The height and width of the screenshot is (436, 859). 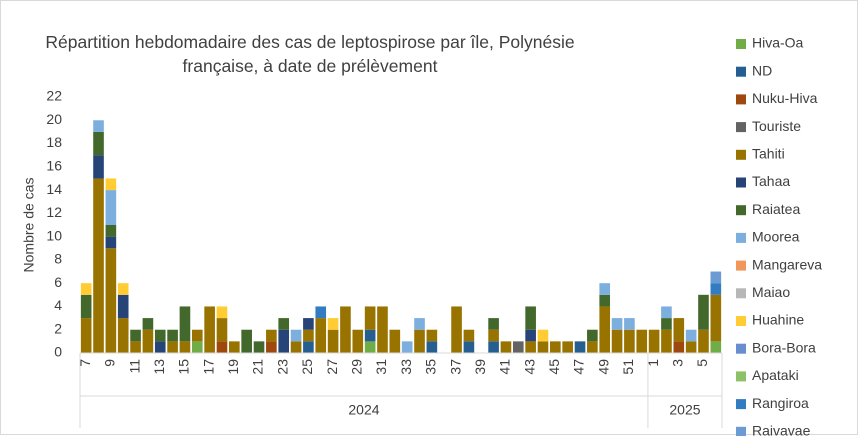 What do you see at coordinates (184, 367) in the screenshot?
I see `x-tick-label: 15` at bounding box center [184, 367].